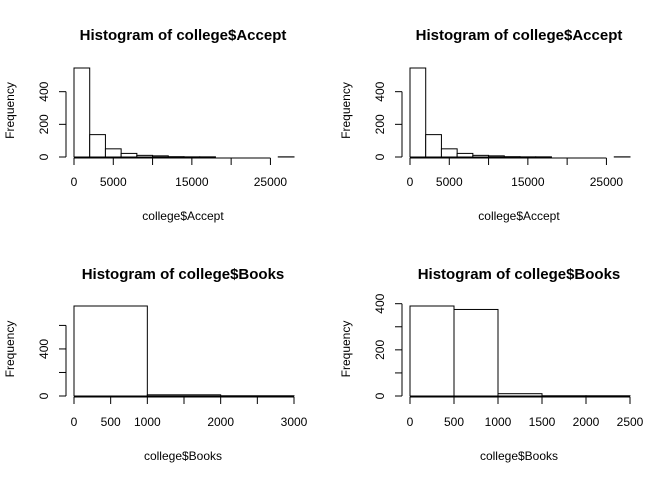 The width and height of the screenshot is (672, 480). I want to click on x-tick-label: 1500, so click(542, 422).